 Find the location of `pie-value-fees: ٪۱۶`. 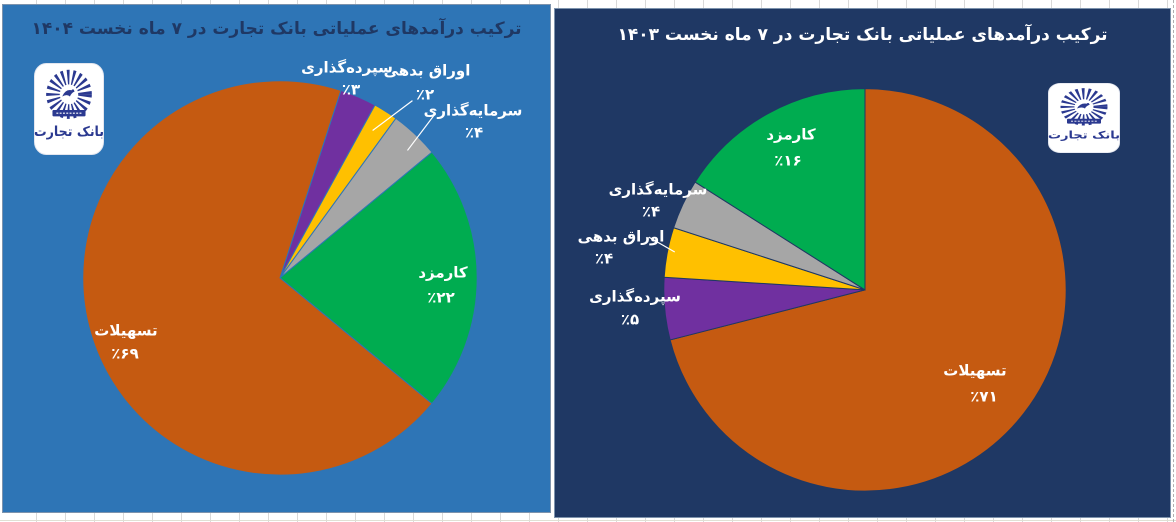

pie-value-fees: ٪۱۶ is located at coordinates (788, 160).